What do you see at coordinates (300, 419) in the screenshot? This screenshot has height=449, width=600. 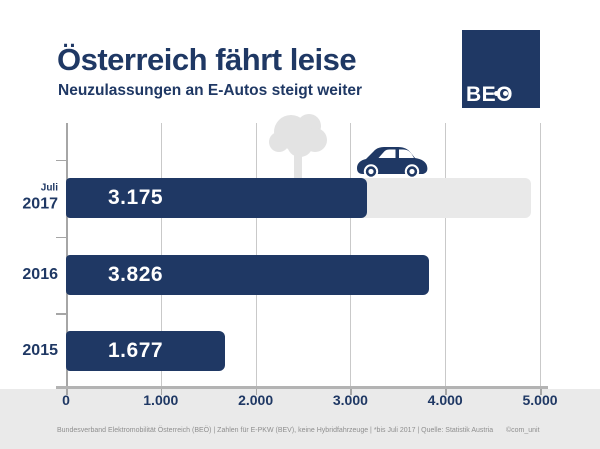 I see `footer-band` at bounding box center [300, 419].